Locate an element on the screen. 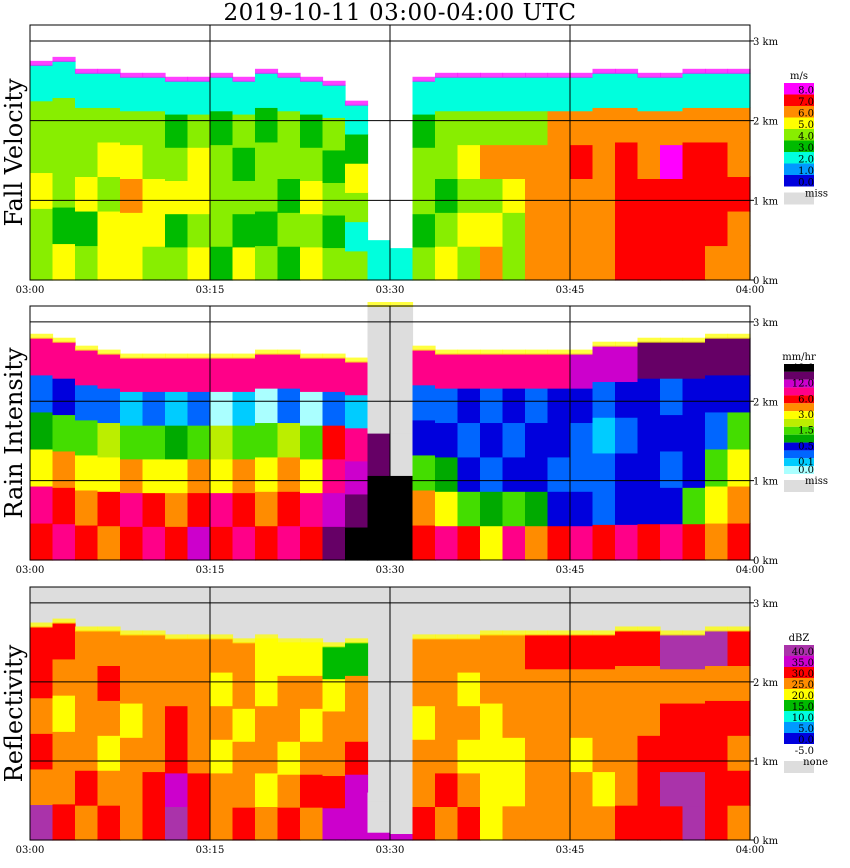 The width and height of the screenshot is (850, 868). x-tick-label: 03:45 is located at coordinates (570, 570).